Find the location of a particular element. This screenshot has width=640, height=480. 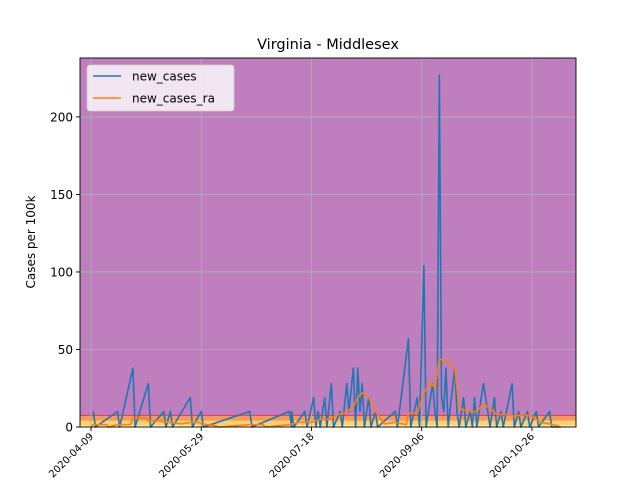

y-axis-label: Cases per 100k is located at coordinates (31, 241).